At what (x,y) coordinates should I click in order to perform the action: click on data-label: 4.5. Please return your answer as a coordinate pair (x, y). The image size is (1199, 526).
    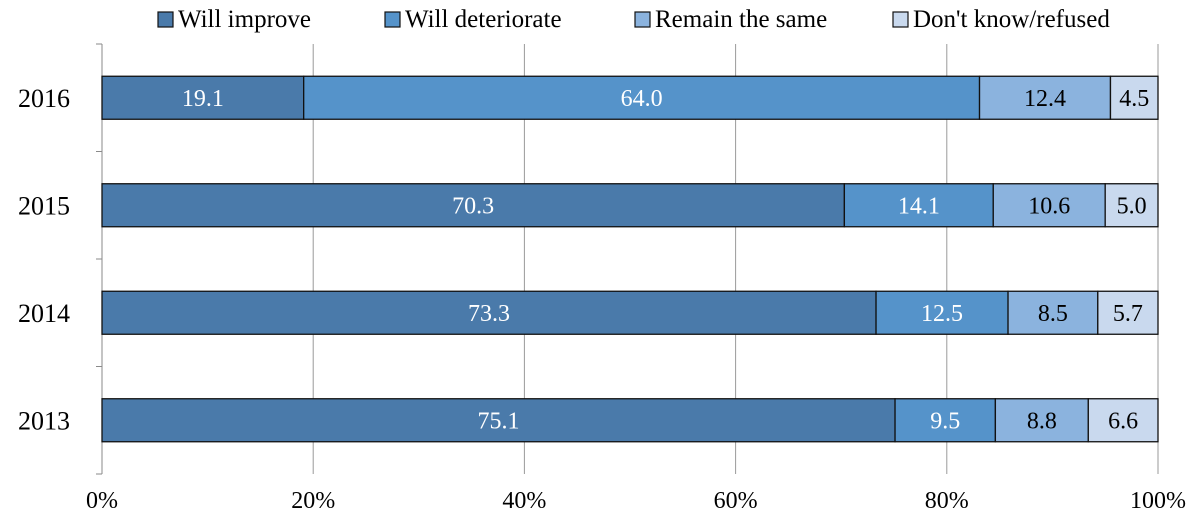
    Looking at the image, I should click on (1134, 99).